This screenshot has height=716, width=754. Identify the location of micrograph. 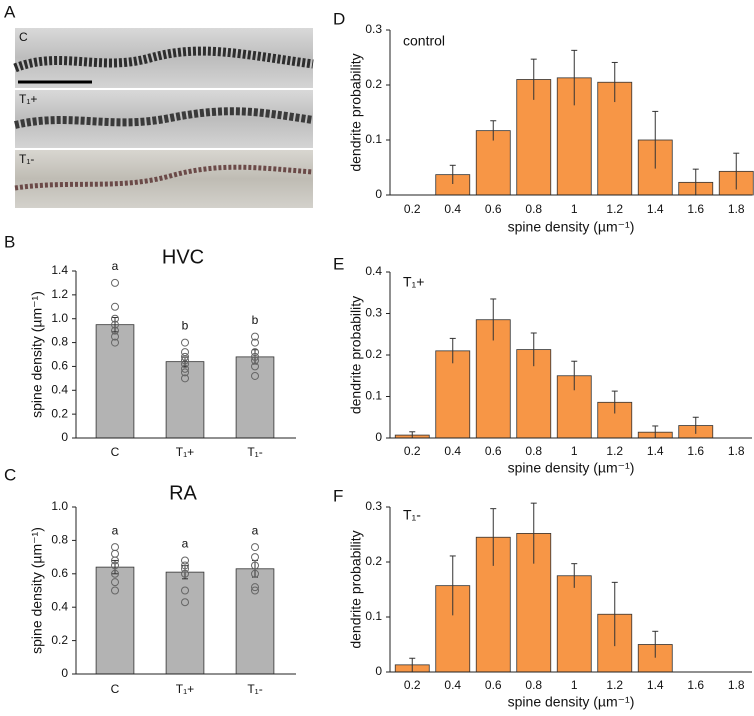
(164, 179).